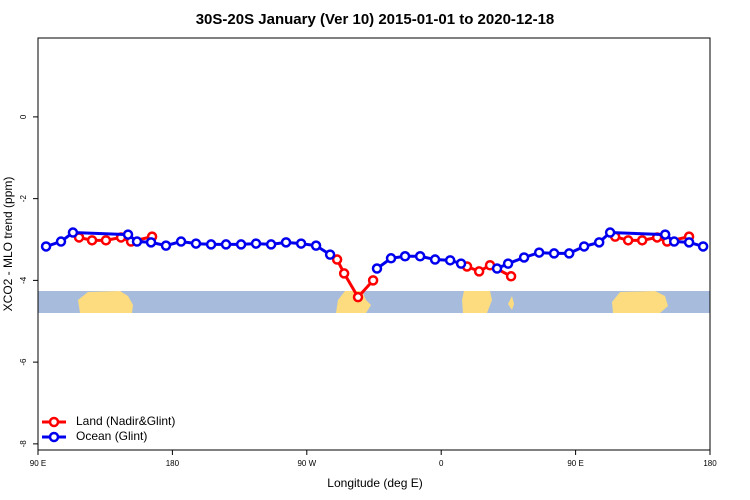  What do you see at coordinates (23, 199) in the screenshot?
I see `y-tick-label: -2` at bounding box center [23, 199].